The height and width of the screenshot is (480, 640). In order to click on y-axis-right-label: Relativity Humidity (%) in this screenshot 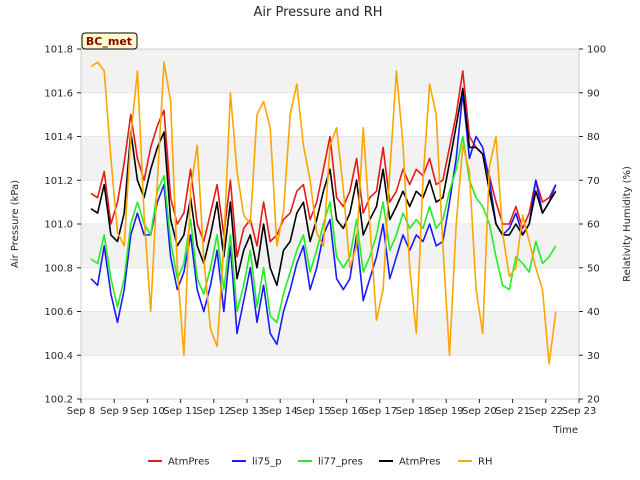, I will do `click(627, 224)`.